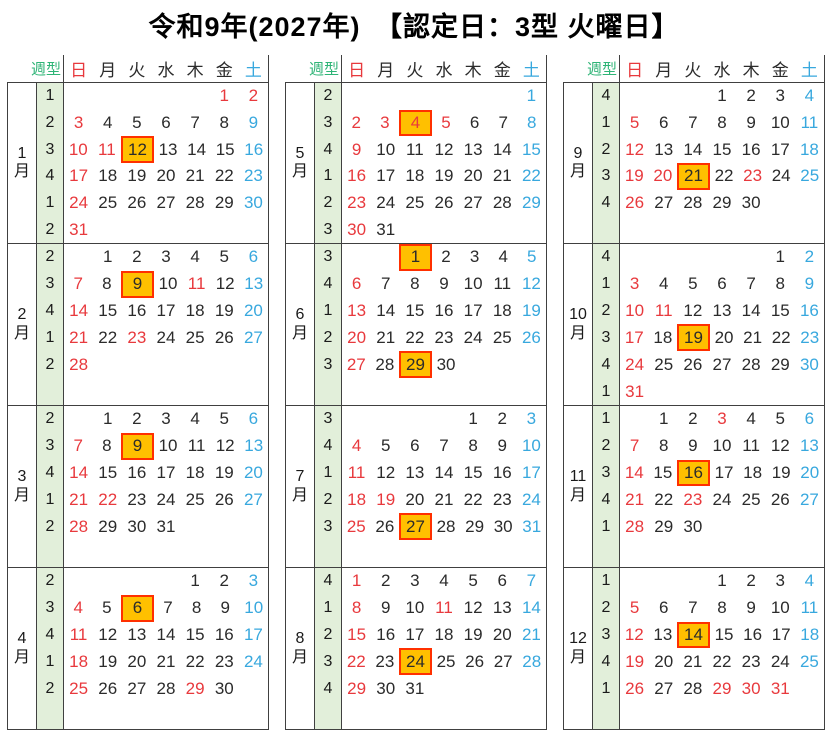 Image resolution: width=828 pixels, height=736 pixels. I want to click on week-row: 16 17 18 19 20 21 22, so click(444, 176).